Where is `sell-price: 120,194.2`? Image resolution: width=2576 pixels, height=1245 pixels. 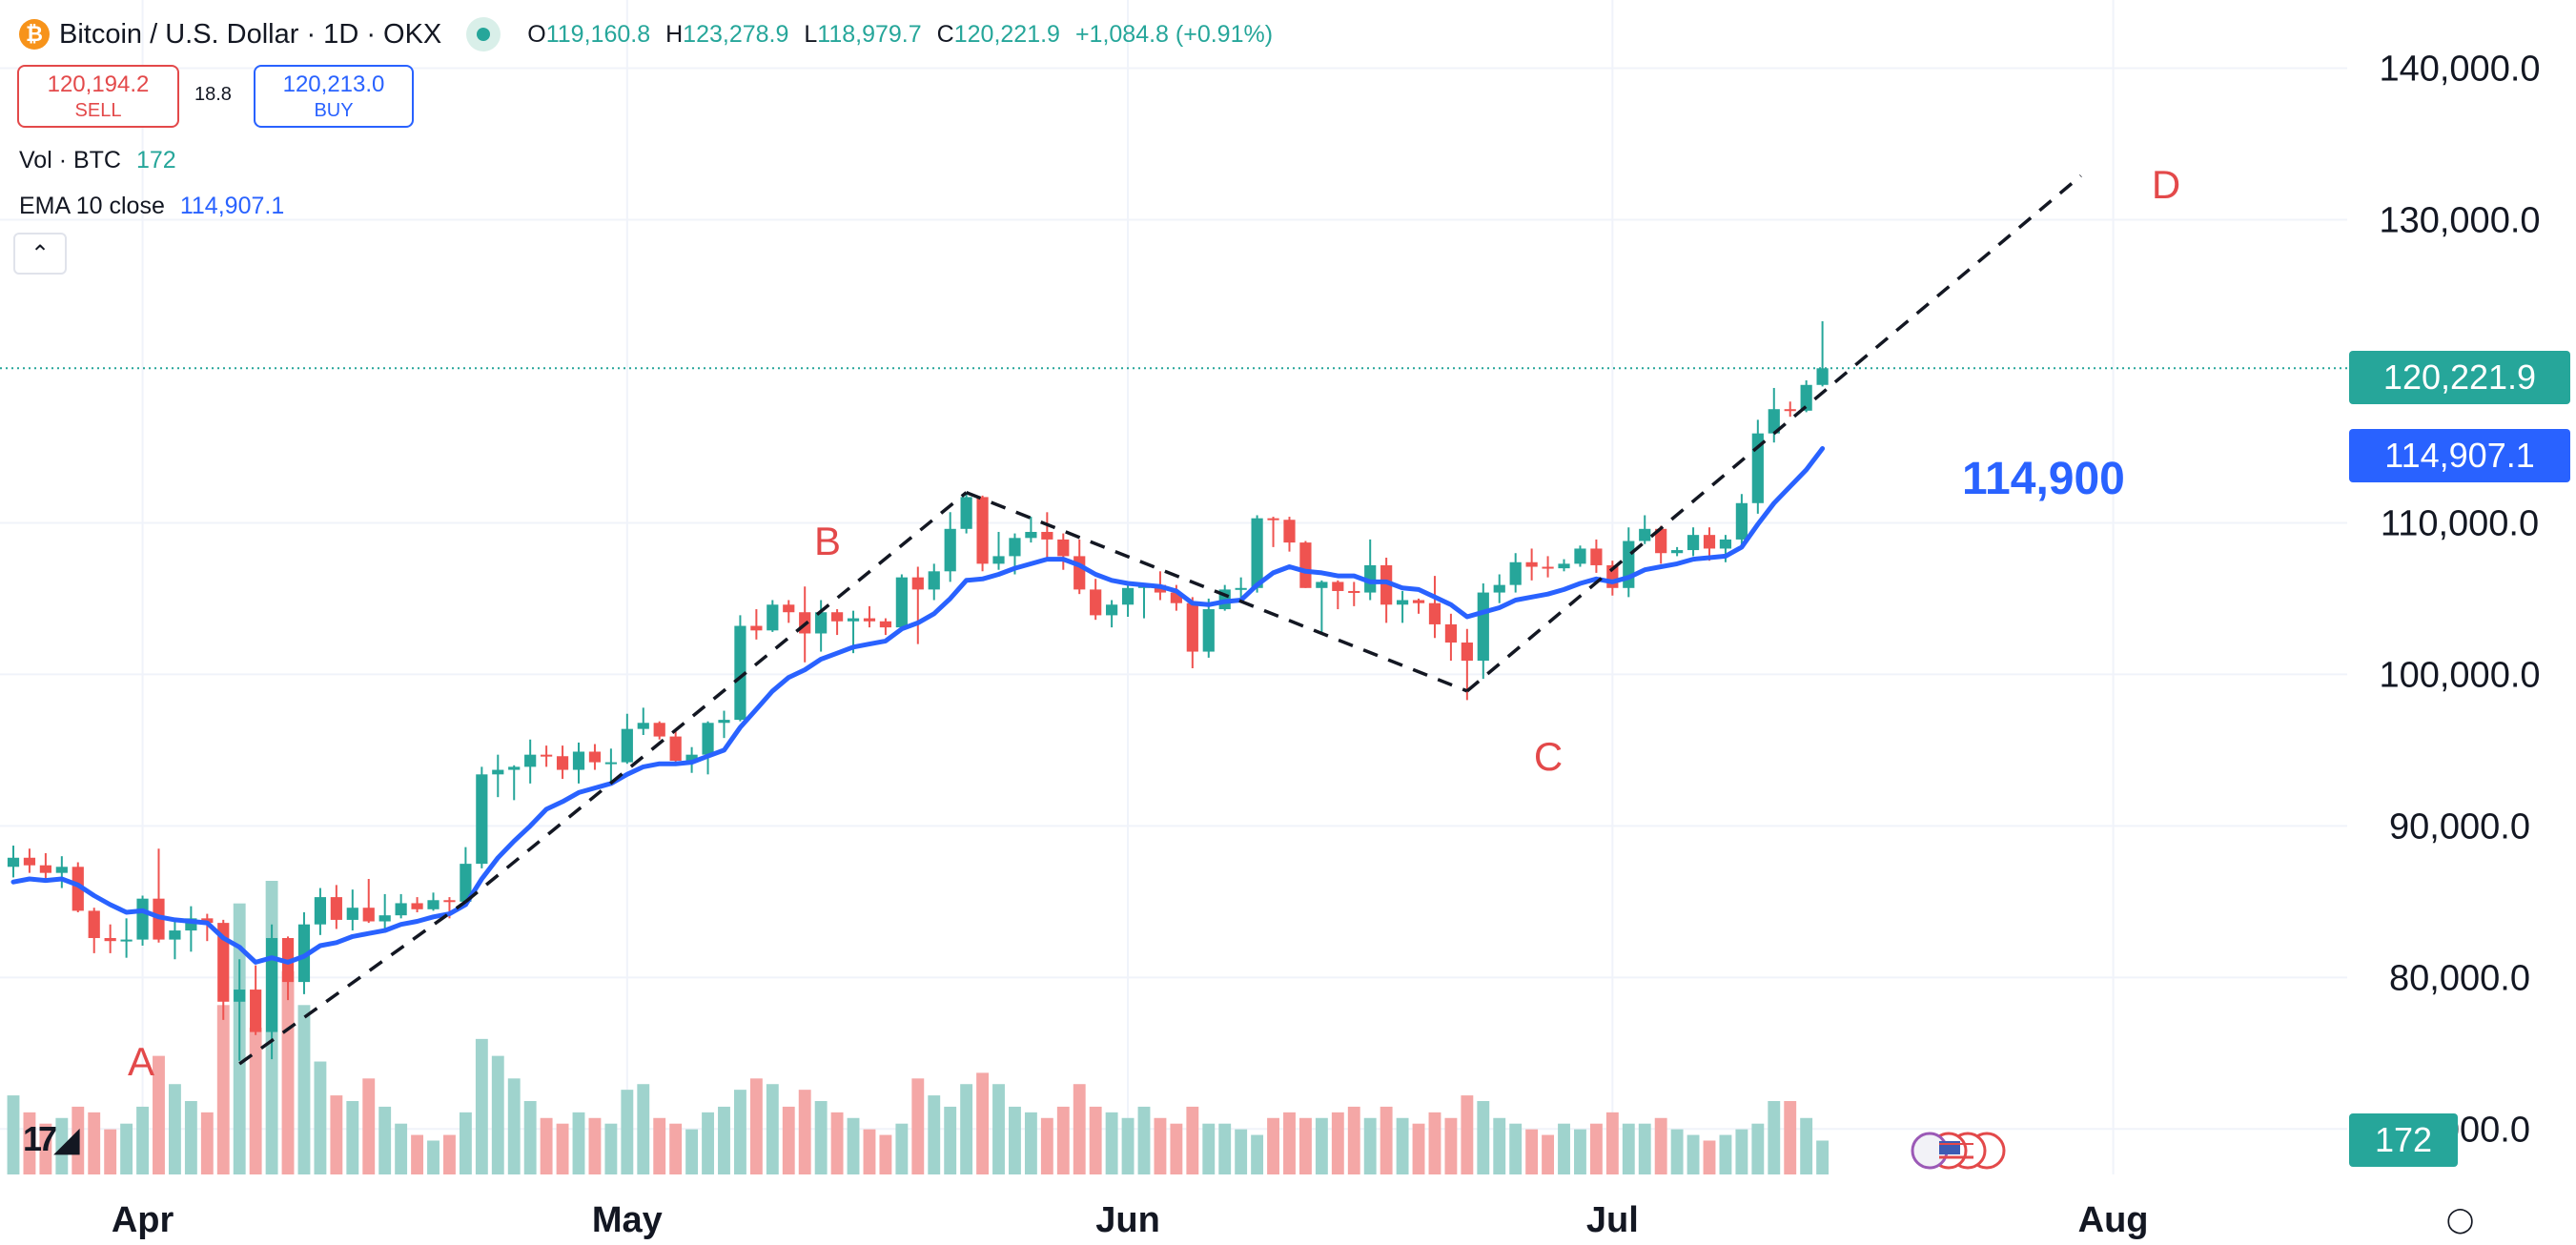 sell-price: 120,194.2 is located at coordinates (98, 84).